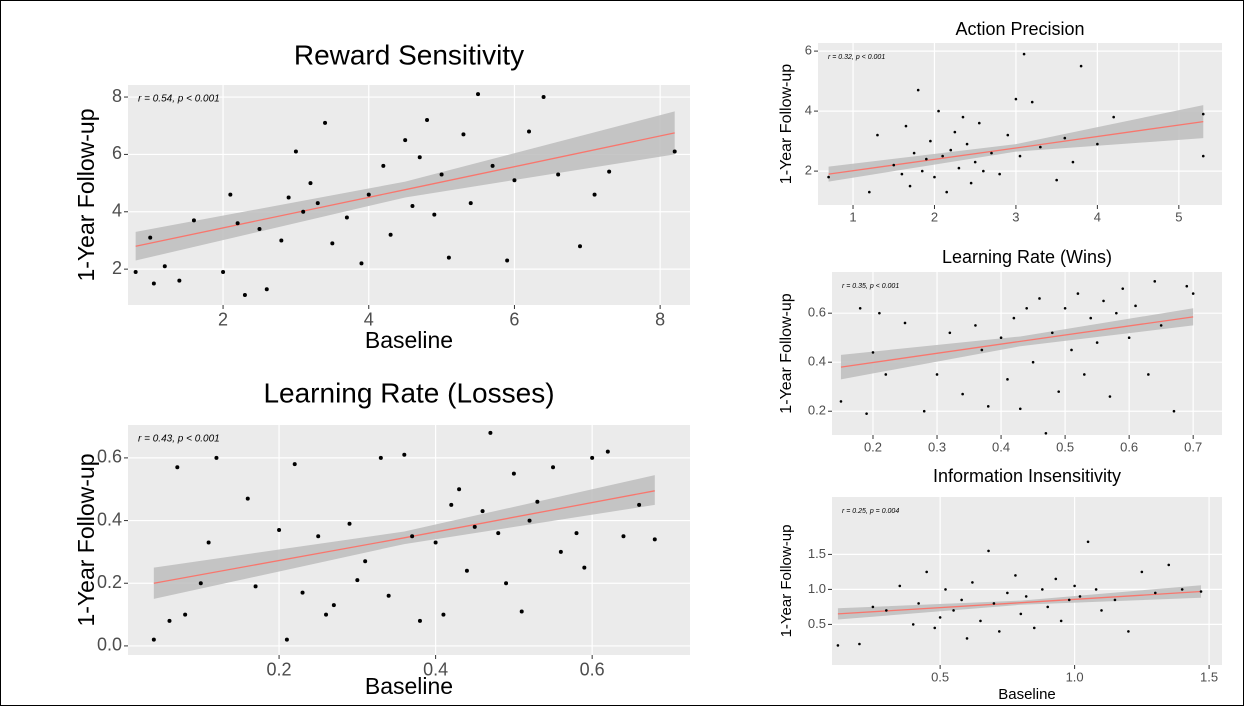 The image size is (1244, 706). I want to click on y-tick-label: 1.0, so click(817, 588).